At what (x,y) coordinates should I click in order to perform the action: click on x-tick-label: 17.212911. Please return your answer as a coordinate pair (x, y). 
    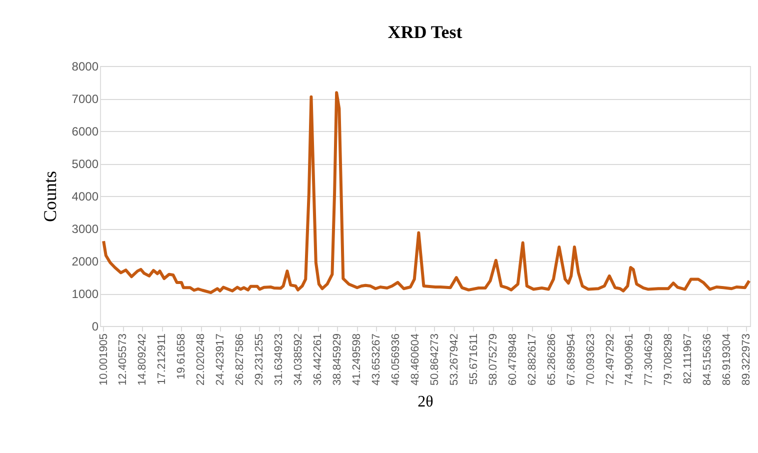
    Looking at the image, I should click on (162, 359).